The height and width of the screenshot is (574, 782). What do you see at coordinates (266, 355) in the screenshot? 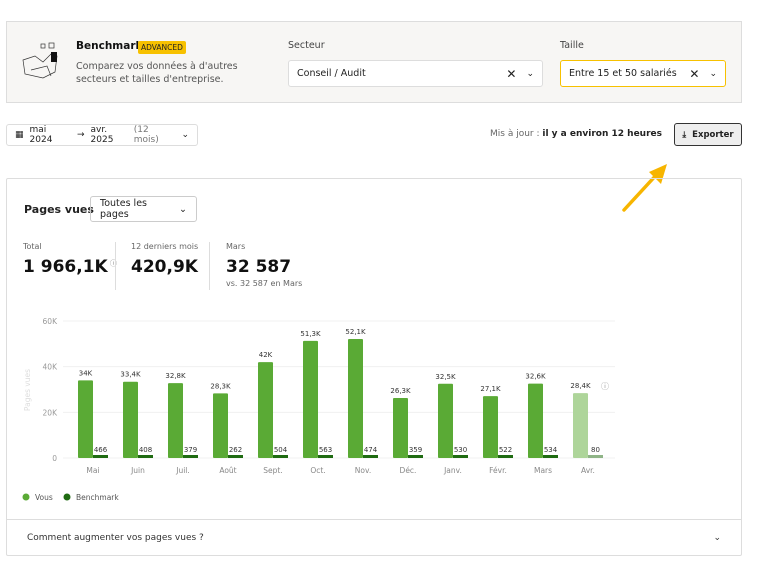
I see `data-label-vous: 42K` at bounding box center [266, 355].